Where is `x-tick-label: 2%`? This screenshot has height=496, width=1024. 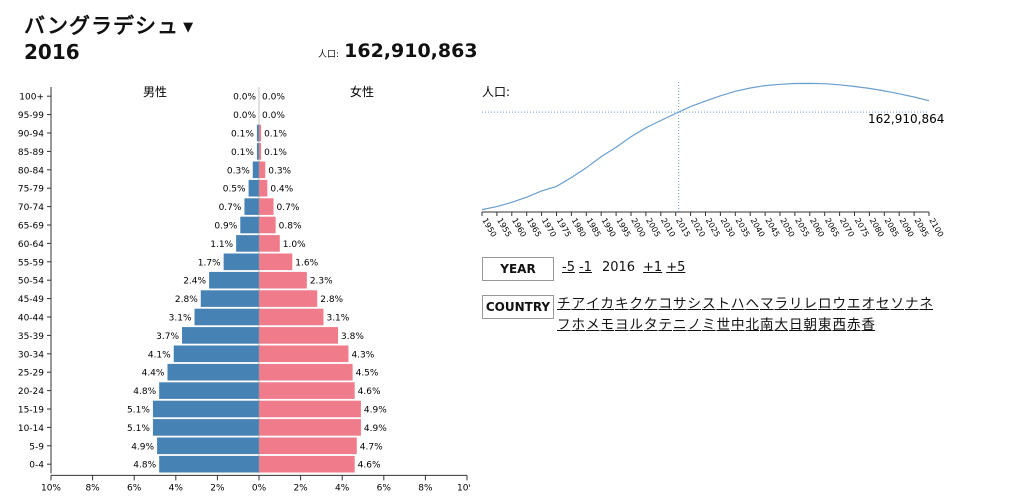
x-tick-label: 2% is located at coordinates (217, 488).